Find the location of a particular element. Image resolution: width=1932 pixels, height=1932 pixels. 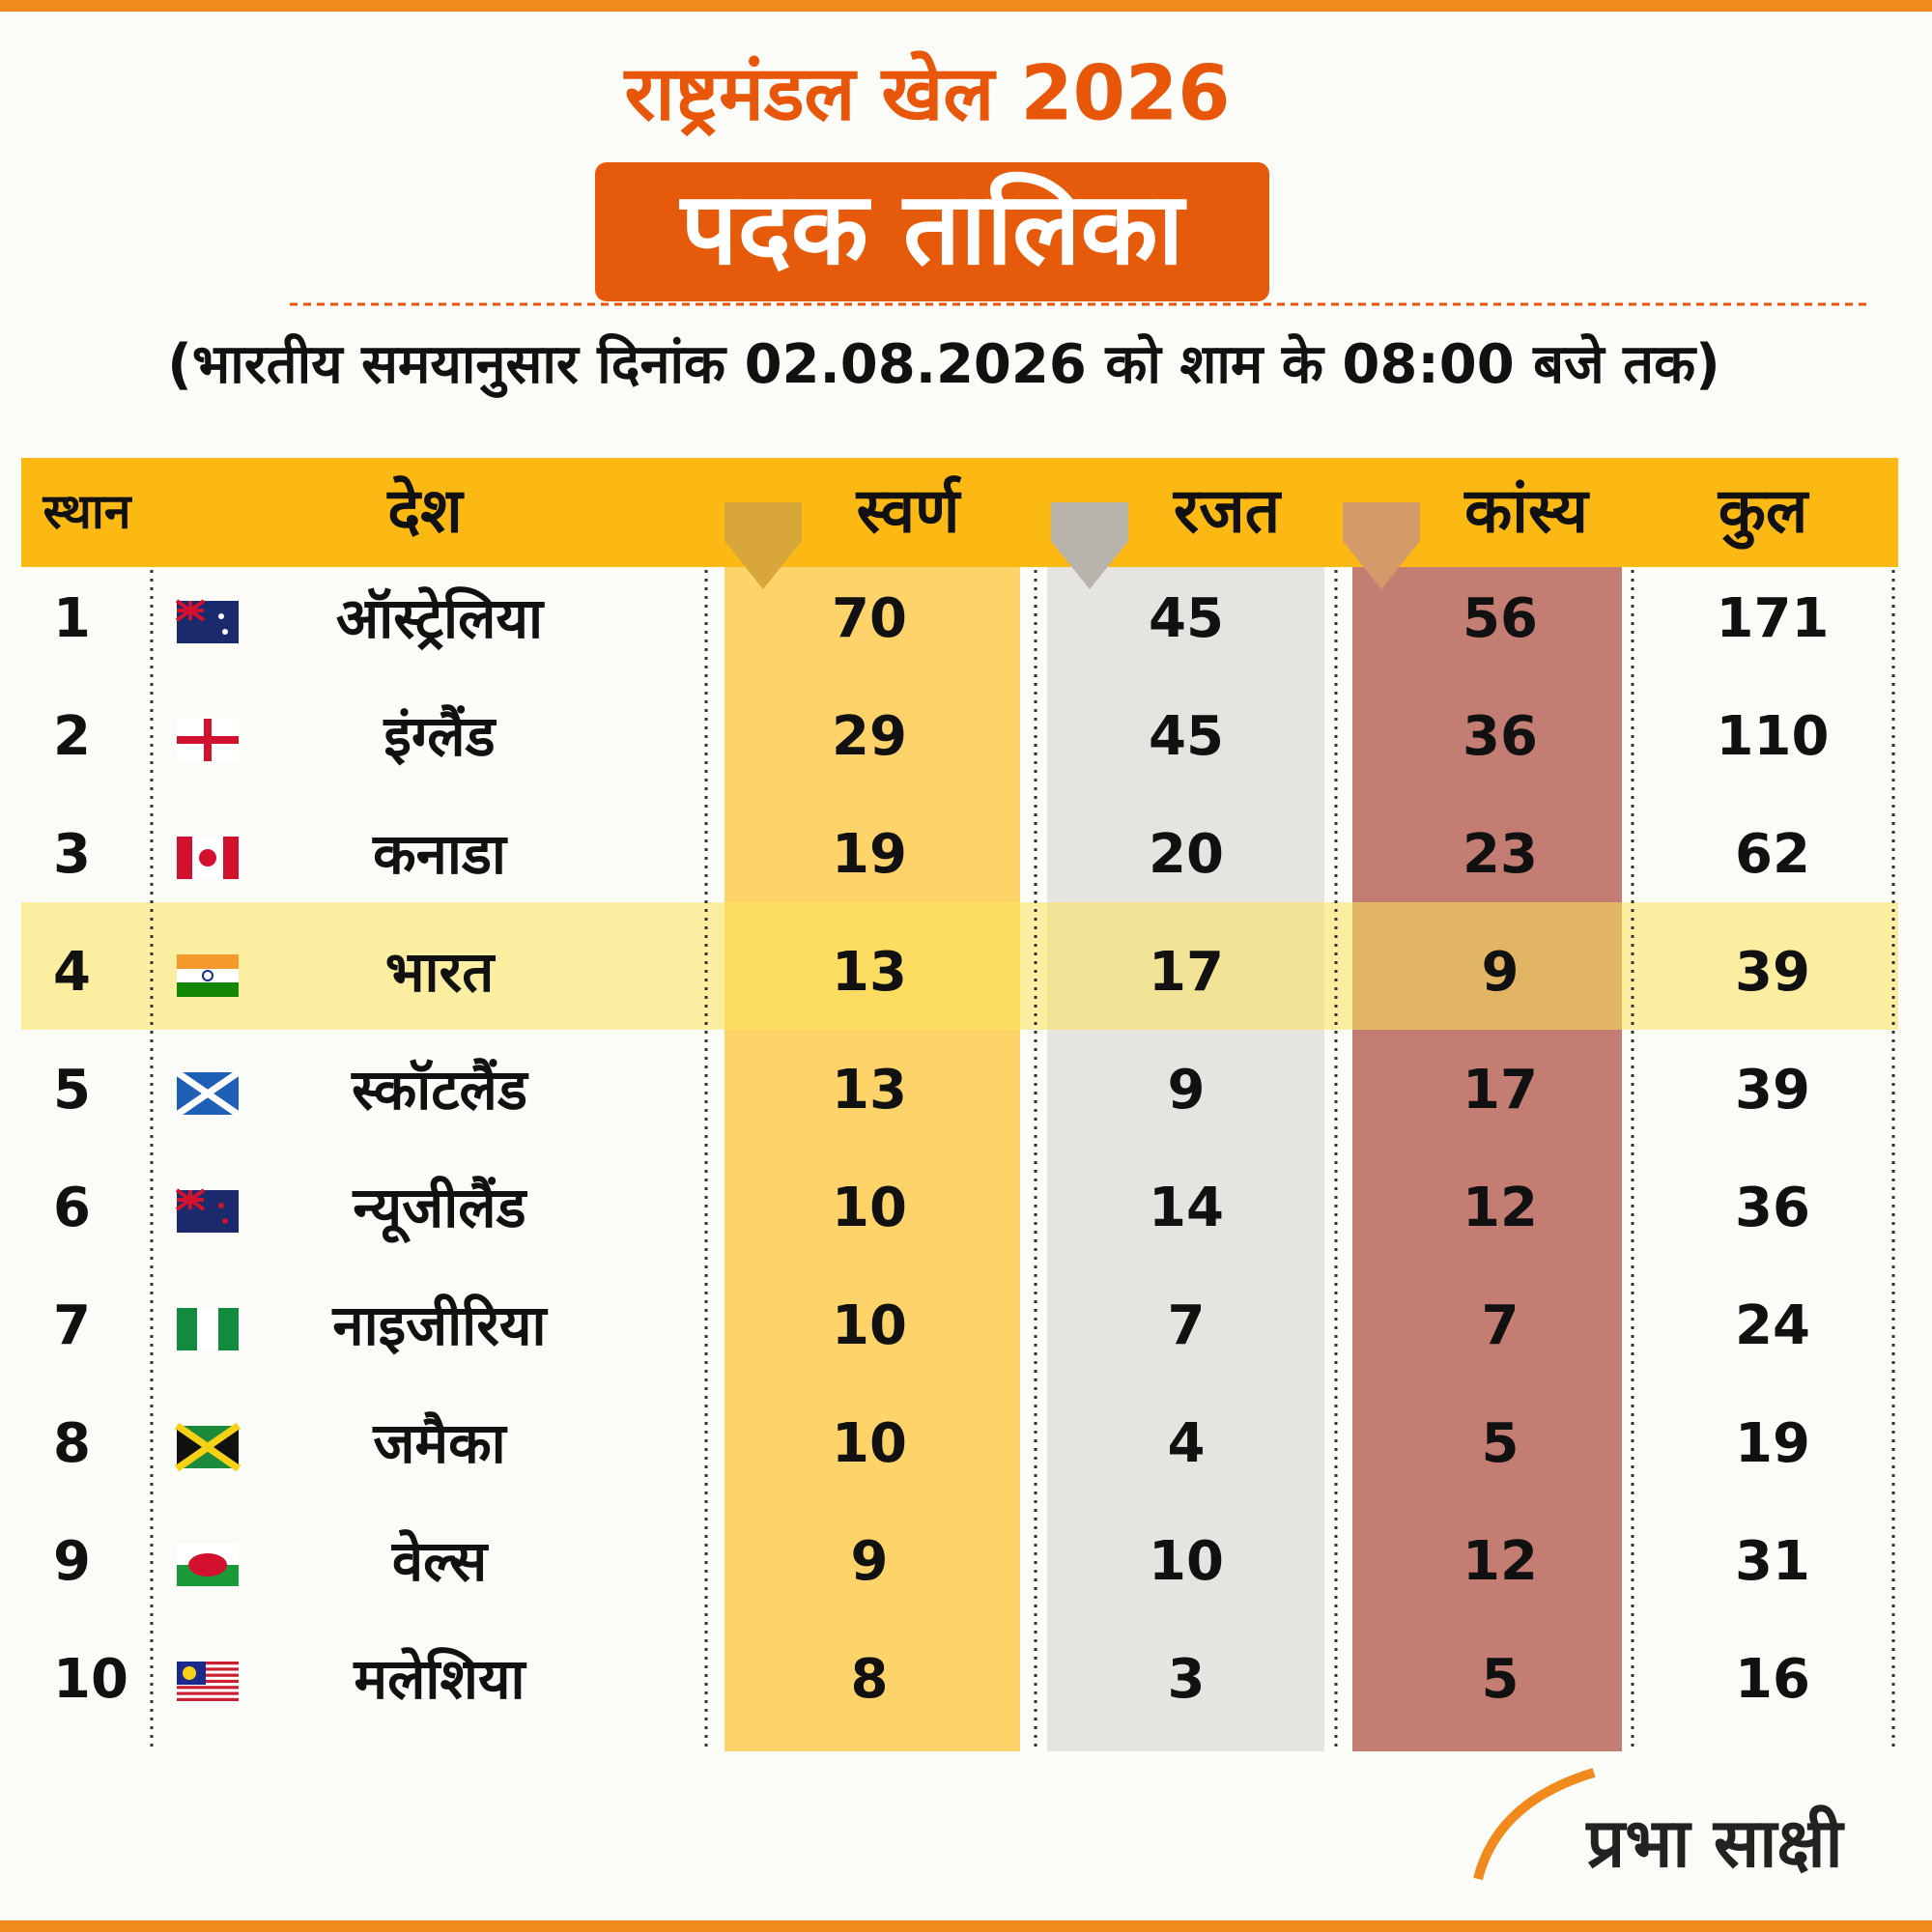

badge-text: पदक तालिका is located at coordinates (933, 228).